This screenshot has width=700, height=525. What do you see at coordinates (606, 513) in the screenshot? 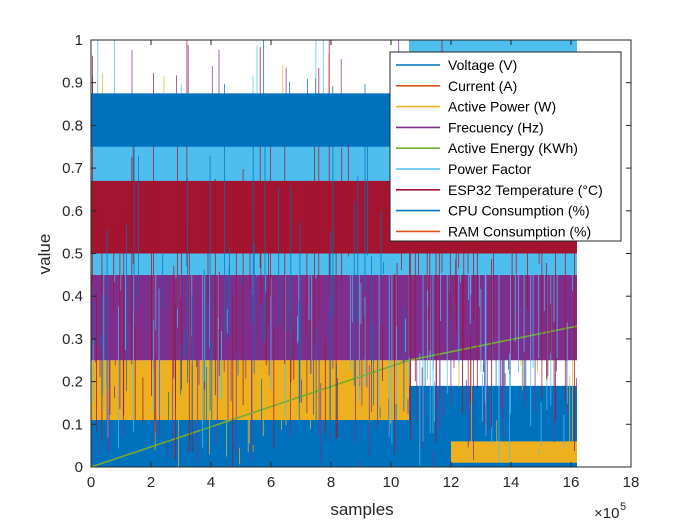
I see `x-exponent-base: ×10` at bounding box center [606, 513].